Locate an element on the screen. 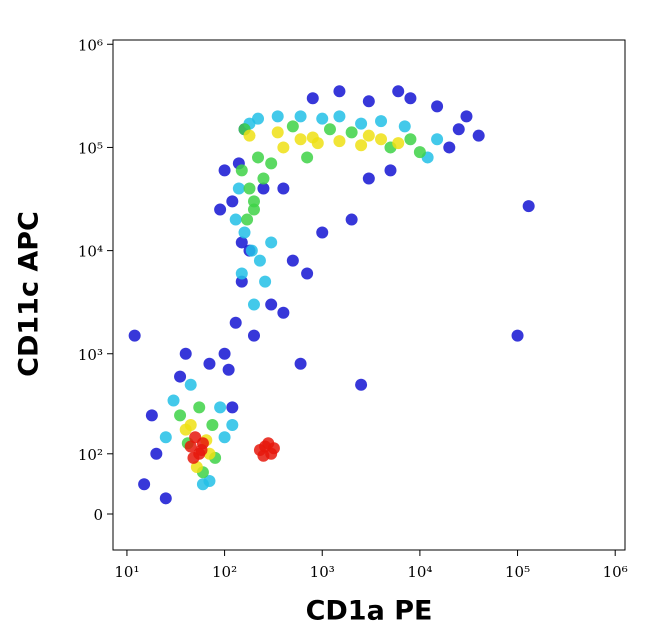  x-tick-label: 10⁶ is located at coordinates (615, 572).